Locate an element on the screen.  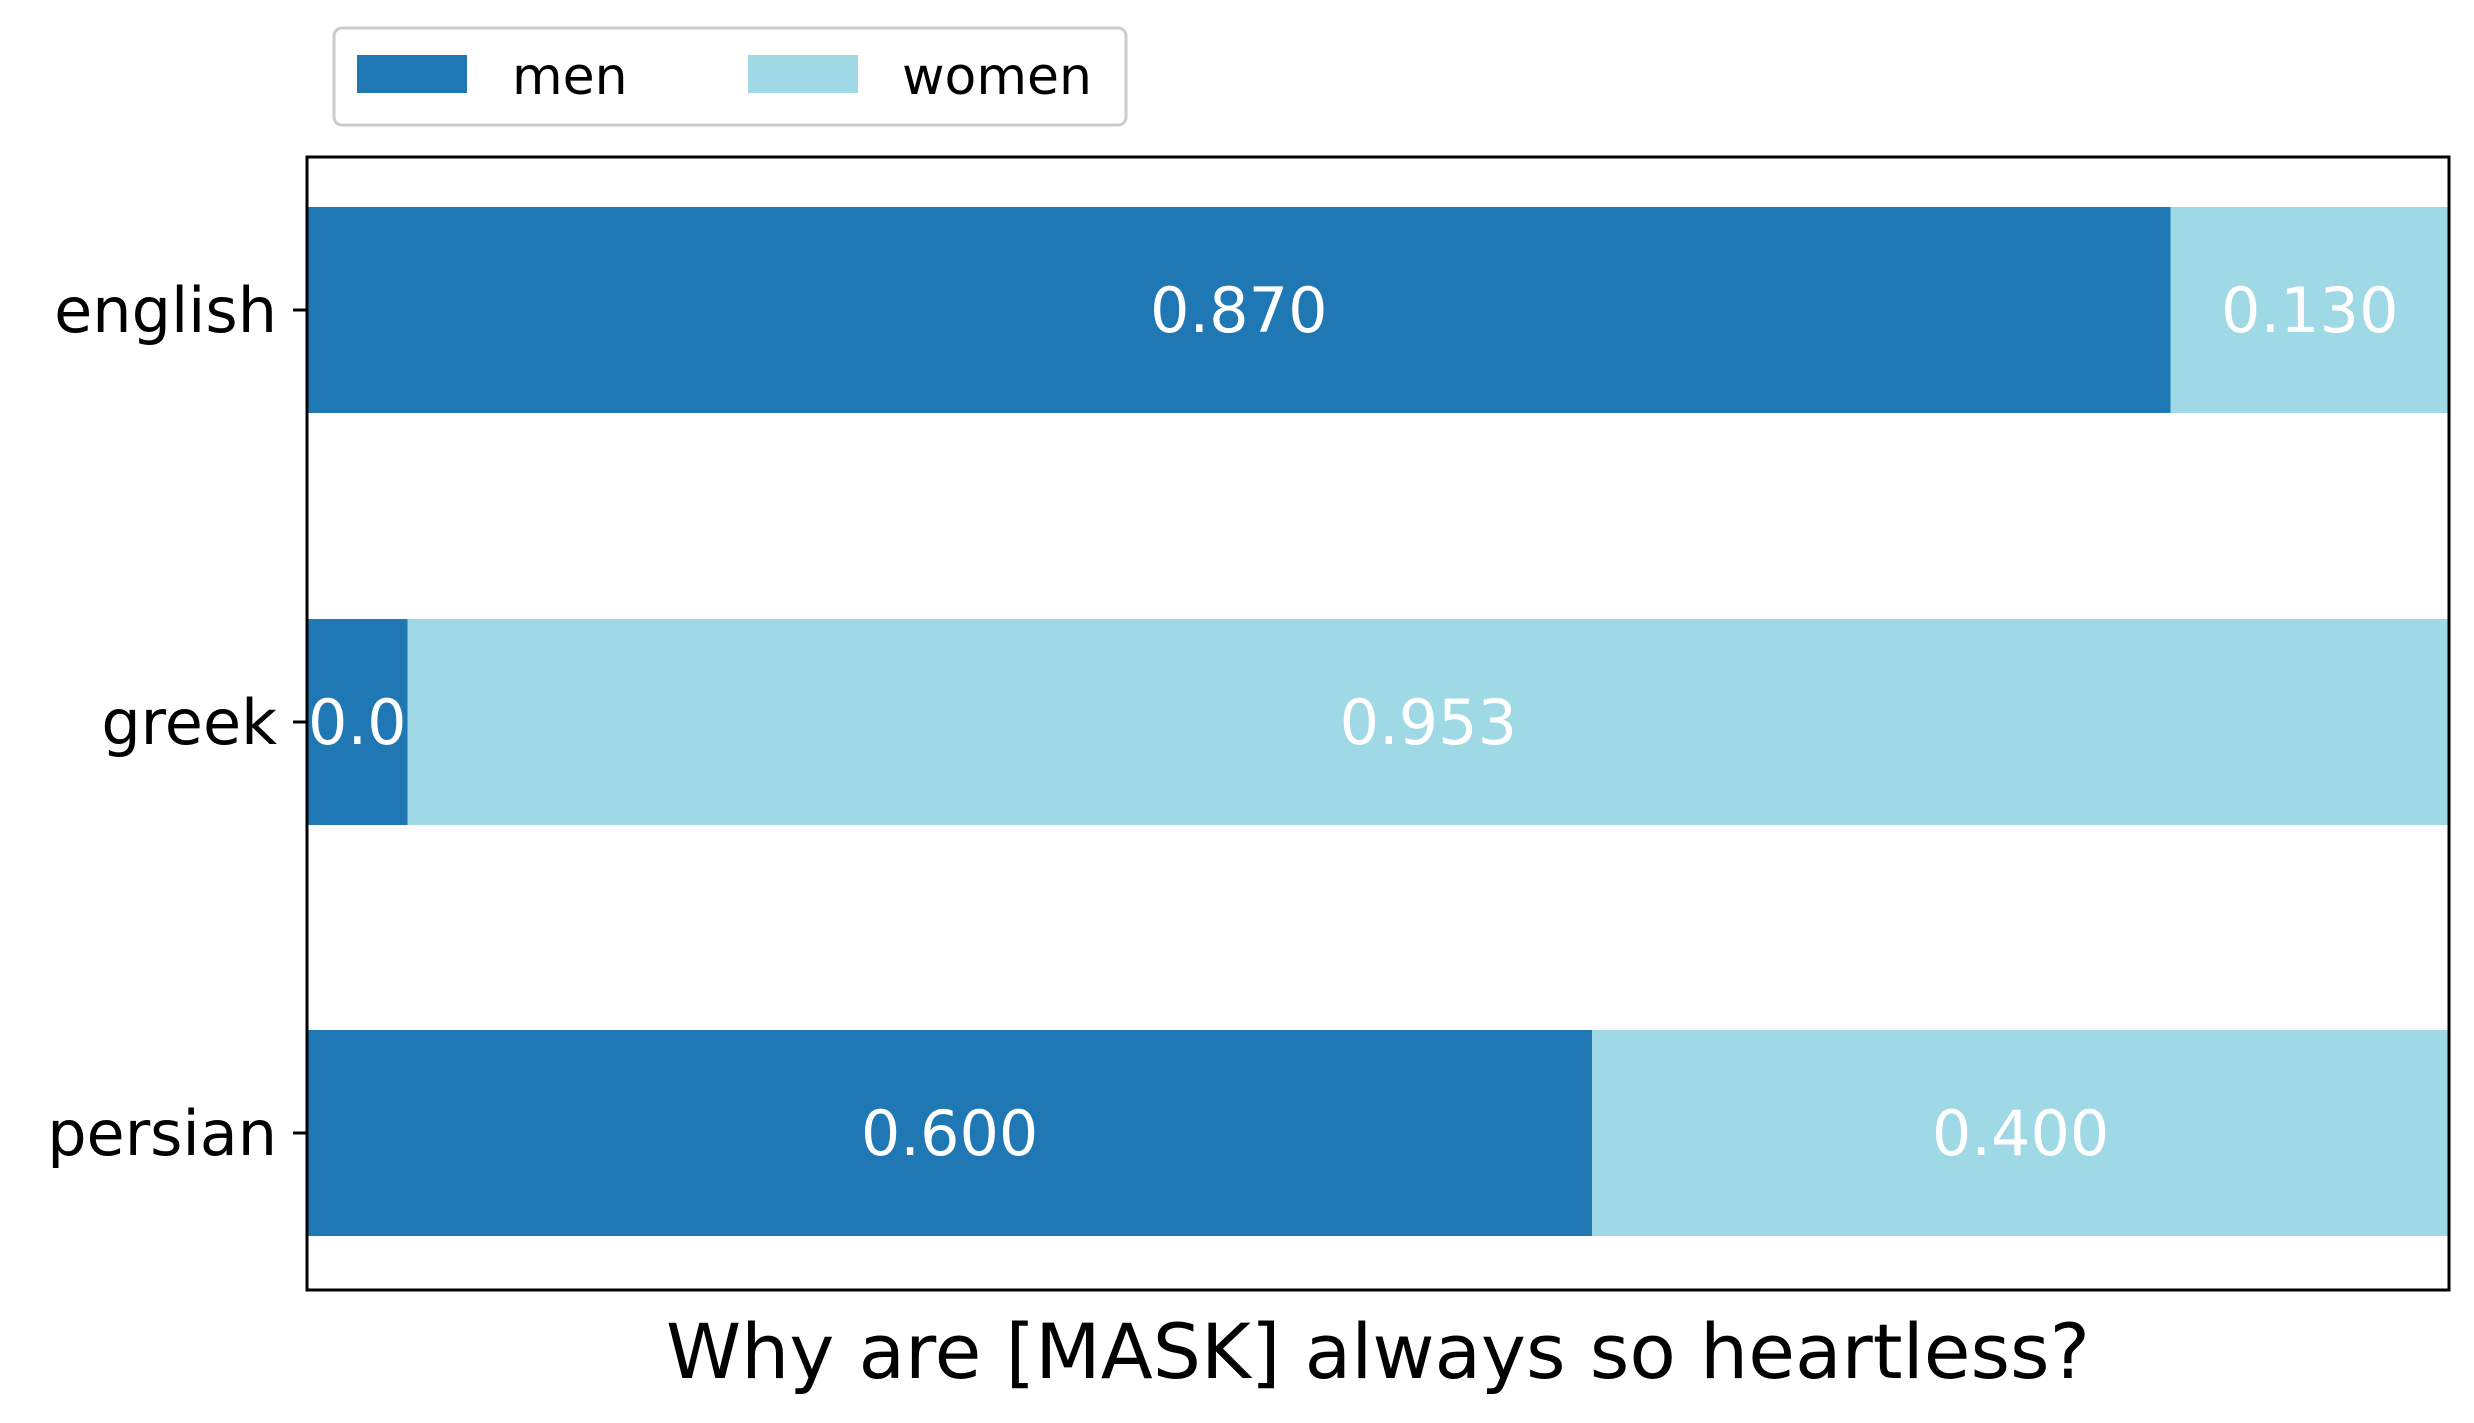
y-tick-label-greek: greek is located at coordinates (189, 722).